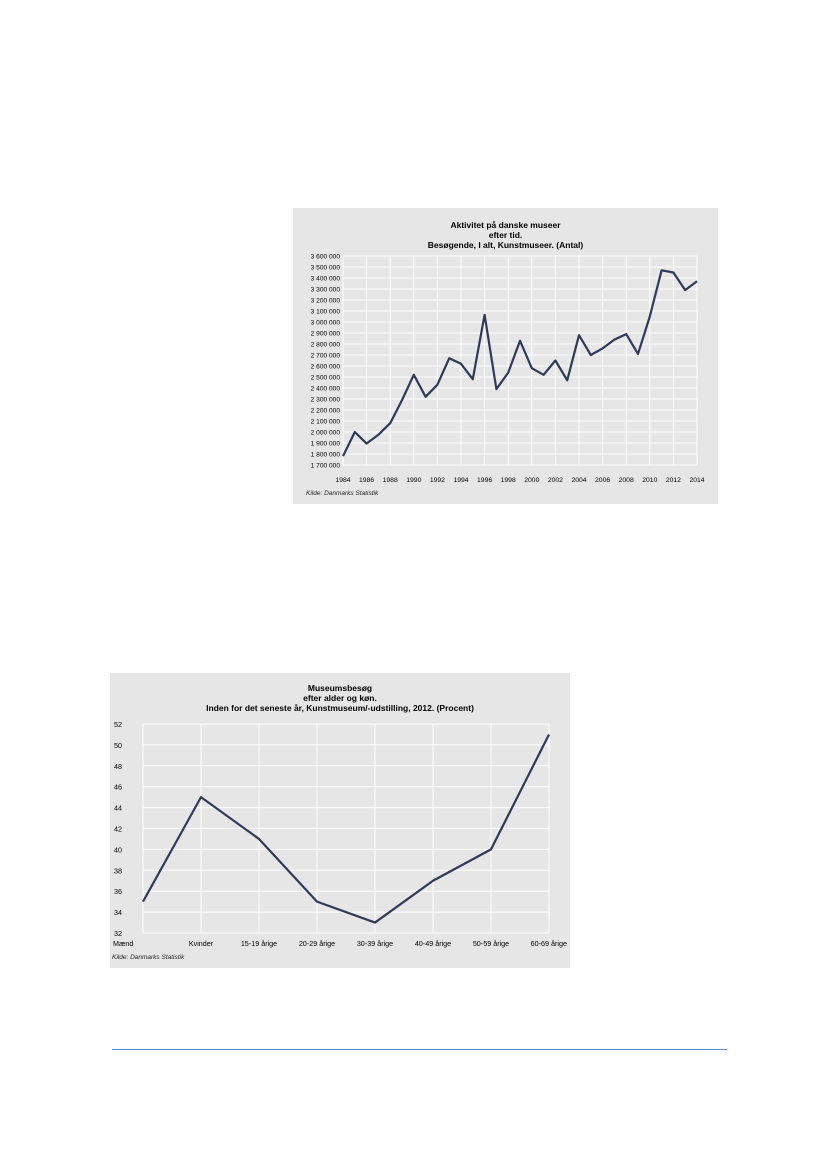 Image resolution: width=827 pixels, height=1169 pixels. I want to click on chart1-y-tick-label: 3 100 000, so click(326, 312).